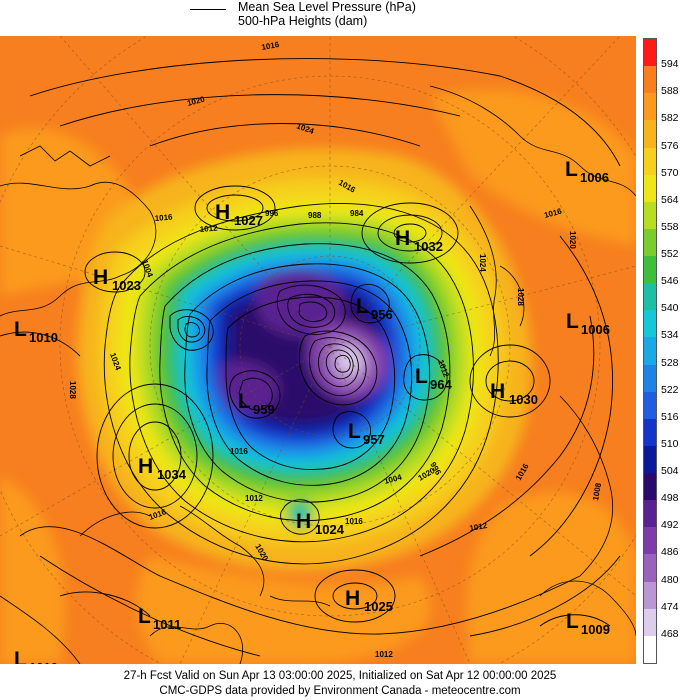 The image size is (680, 700). I want to click on legend-mslp-label: Mean Sea Level Pressure (hPa), so click(327, 7).